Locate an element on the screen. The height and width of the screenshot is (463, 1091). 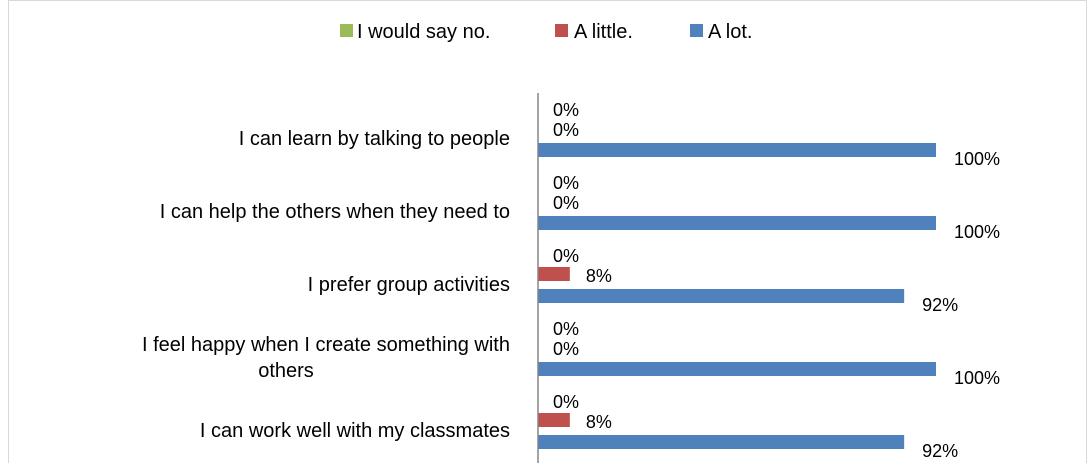
category-label: I can help the others when they need to is located at coordinates (335, 212).